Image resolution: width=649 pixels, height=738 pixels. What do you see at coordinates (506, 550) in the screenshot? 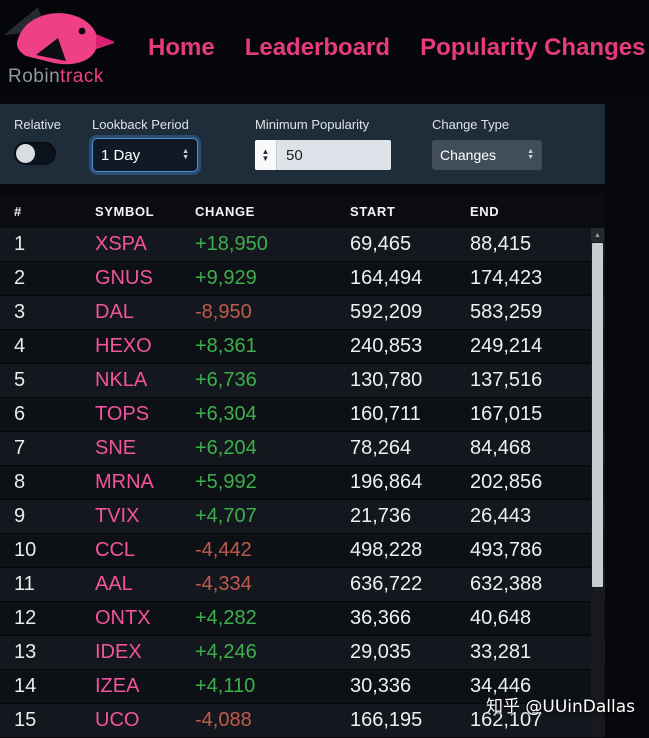
I see `end-cell: 493,786` at bounding box center [506, 550].